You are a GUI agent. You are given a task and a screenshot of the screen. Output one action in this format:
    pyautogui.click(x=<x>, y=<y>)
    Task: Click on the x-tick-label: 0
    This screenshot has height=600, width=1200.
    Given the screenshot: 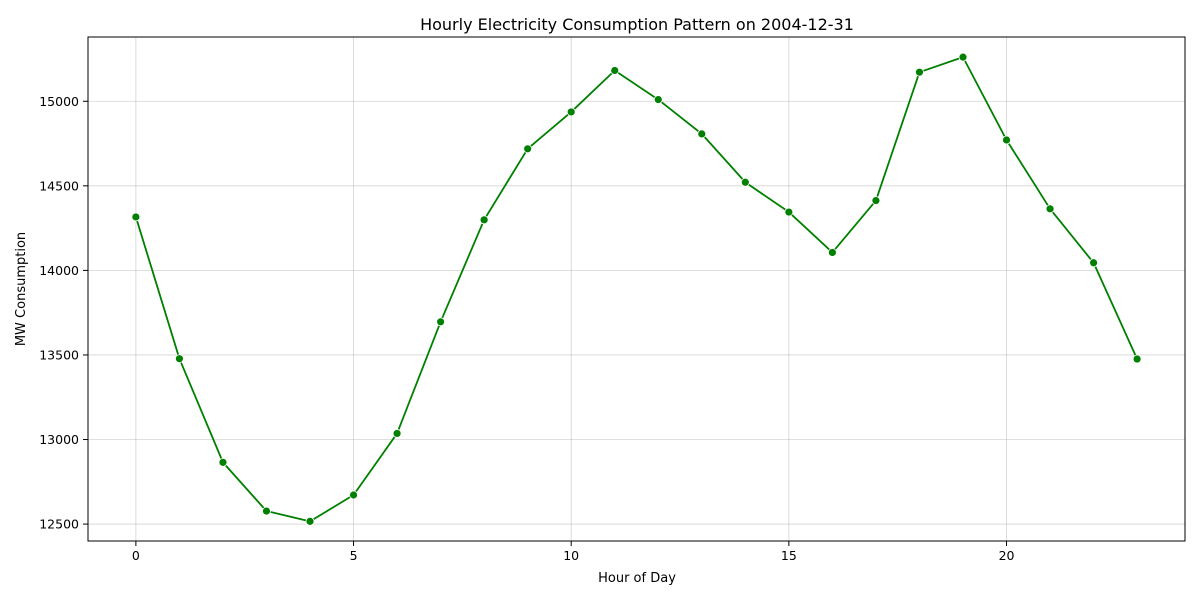 What is the action you would take?
    pyautogui.click(x=136, y=555)
    